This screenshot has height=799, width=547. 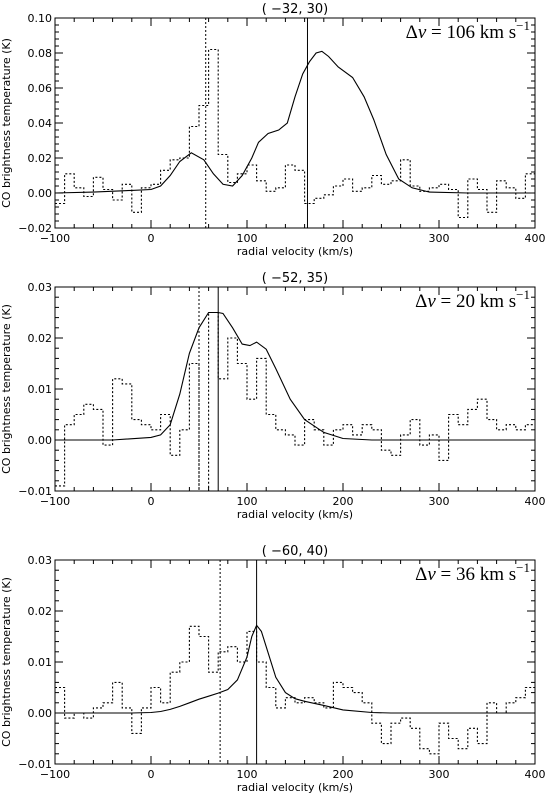 I want to click on panel-title: ( −52, 35), so click(x=295, y=278).